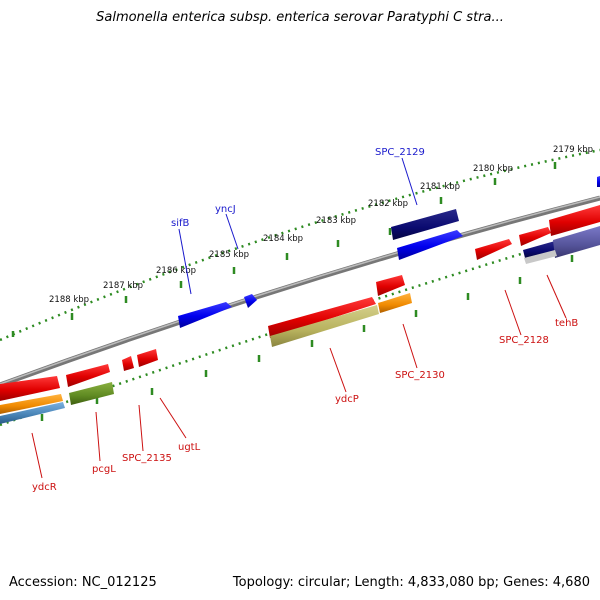  Describe the element at coordinates (31, 404) in the screenshot. I see `gene-orange-reverse` at that location.